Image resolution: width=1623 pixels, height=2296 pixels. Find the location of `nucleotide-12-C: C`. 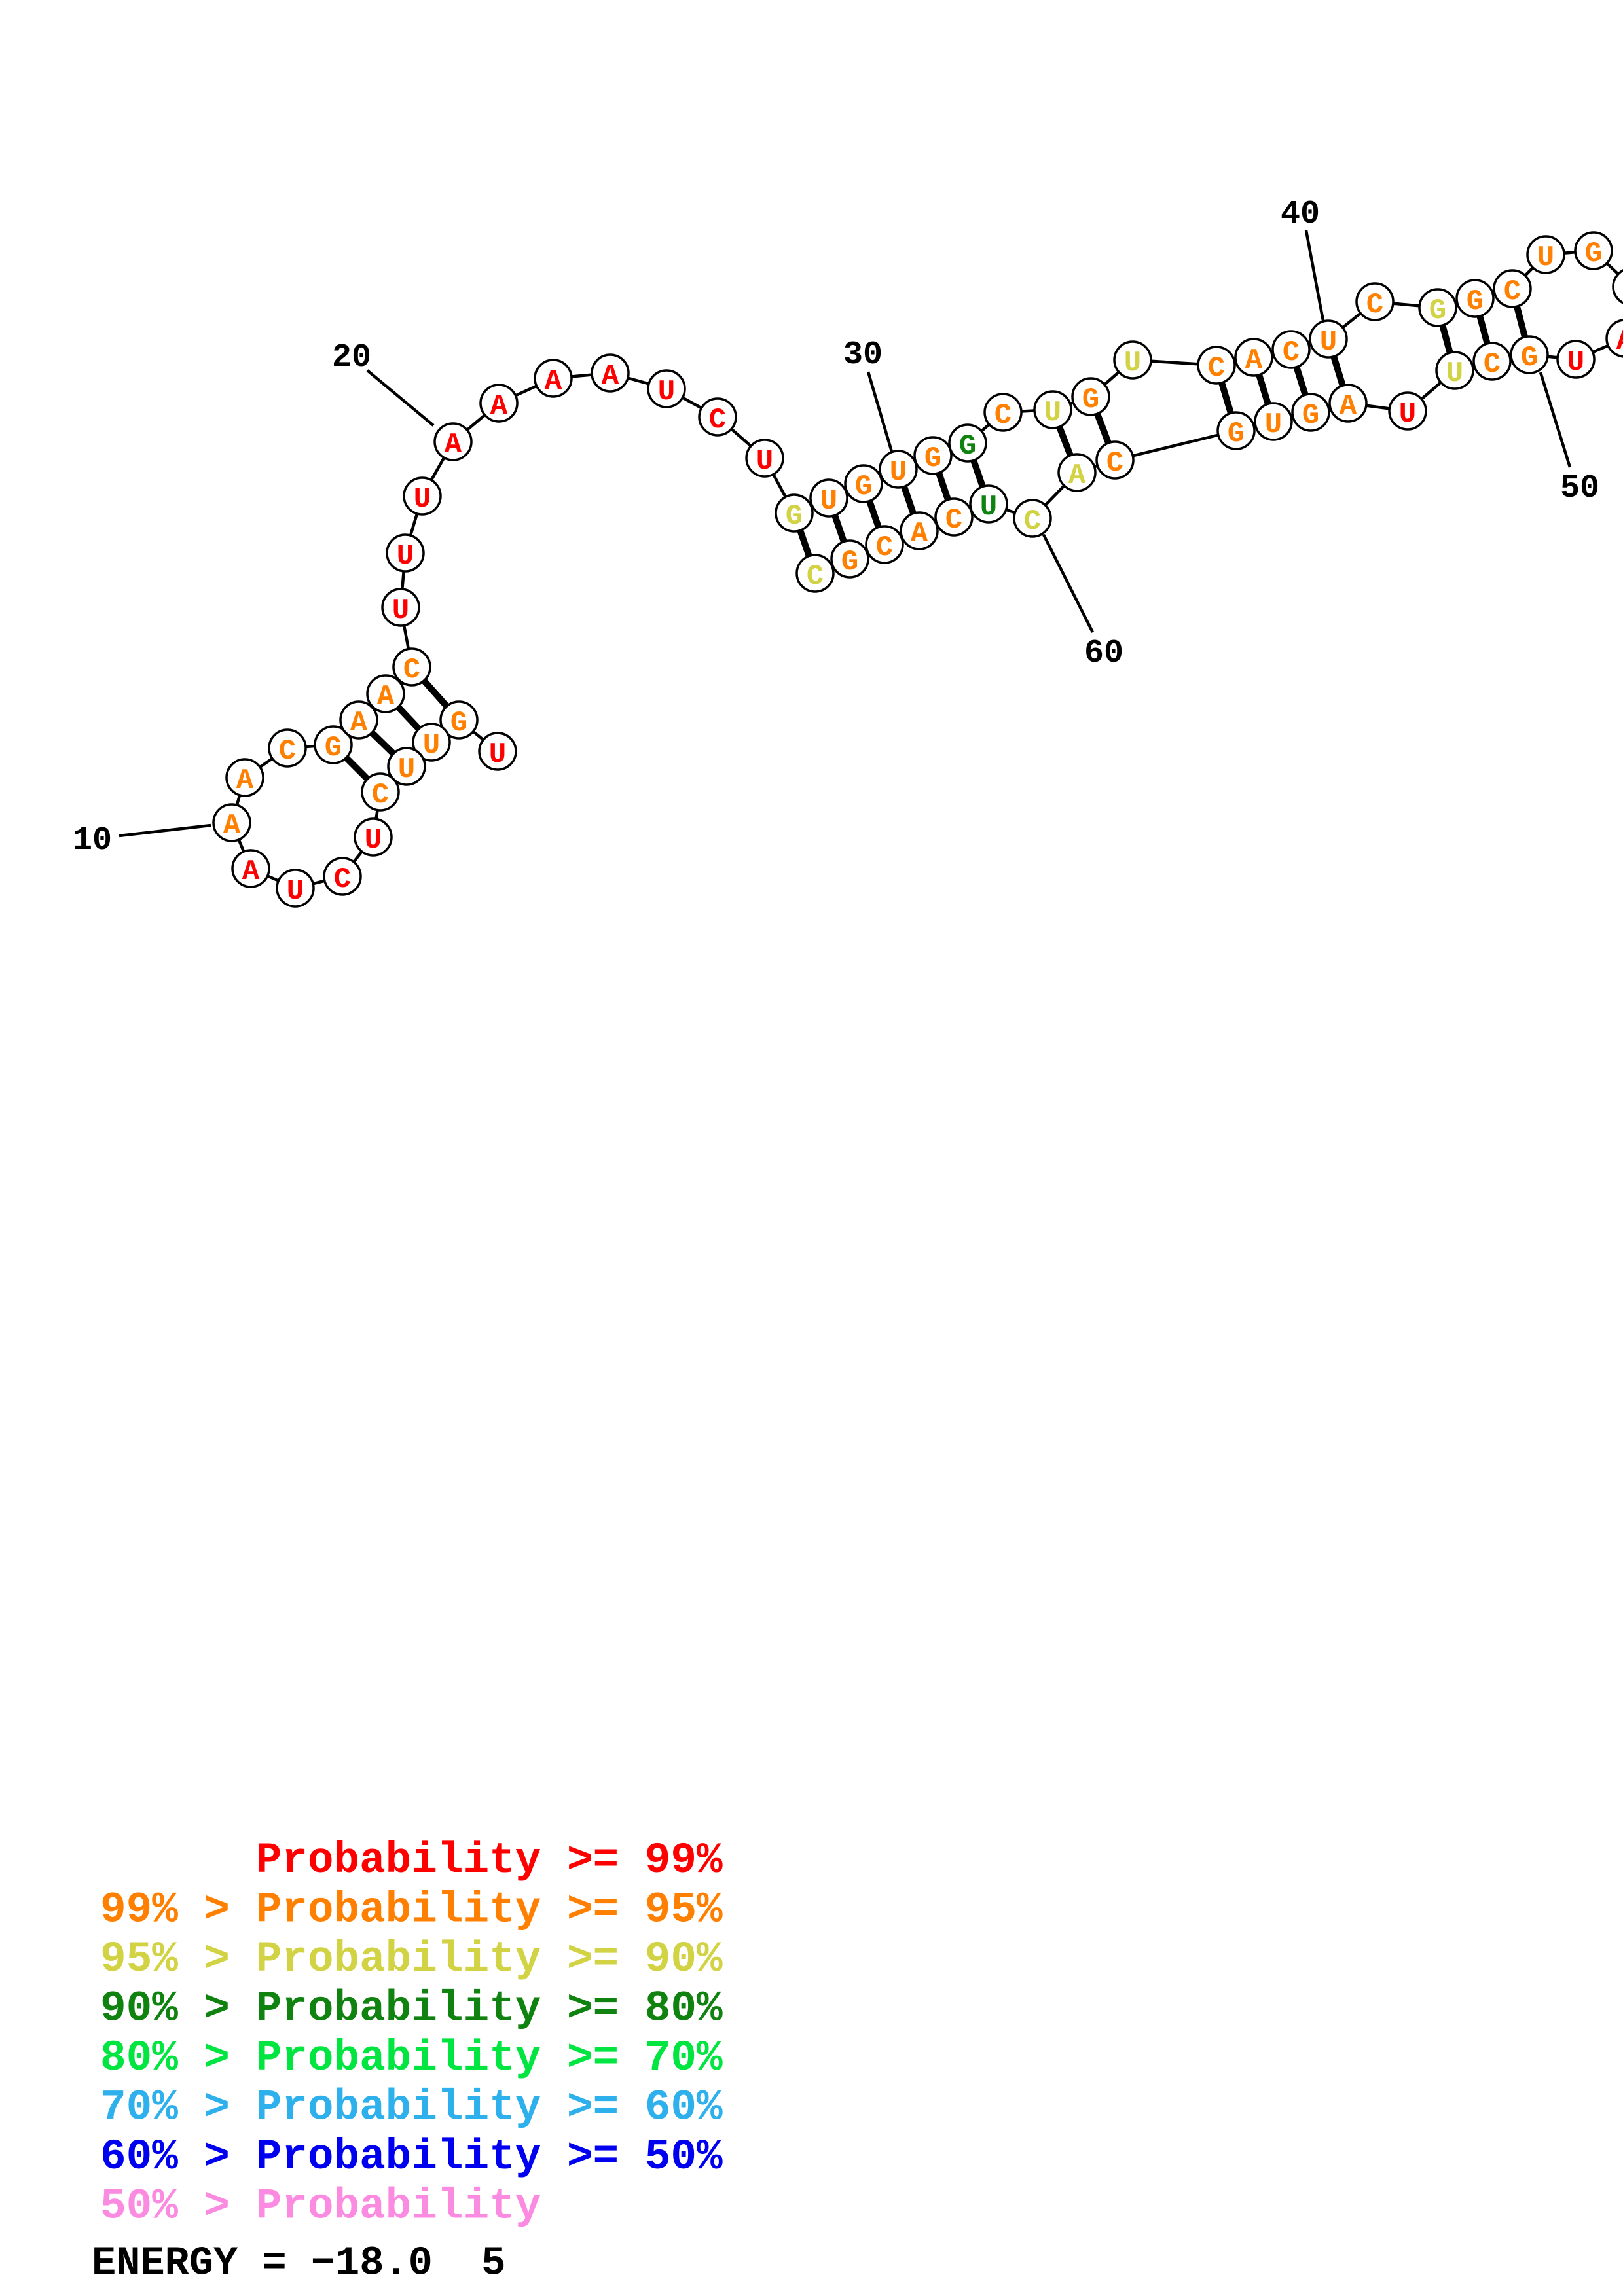

nucleotide-12-C: C is located at coordinates (287, 748).